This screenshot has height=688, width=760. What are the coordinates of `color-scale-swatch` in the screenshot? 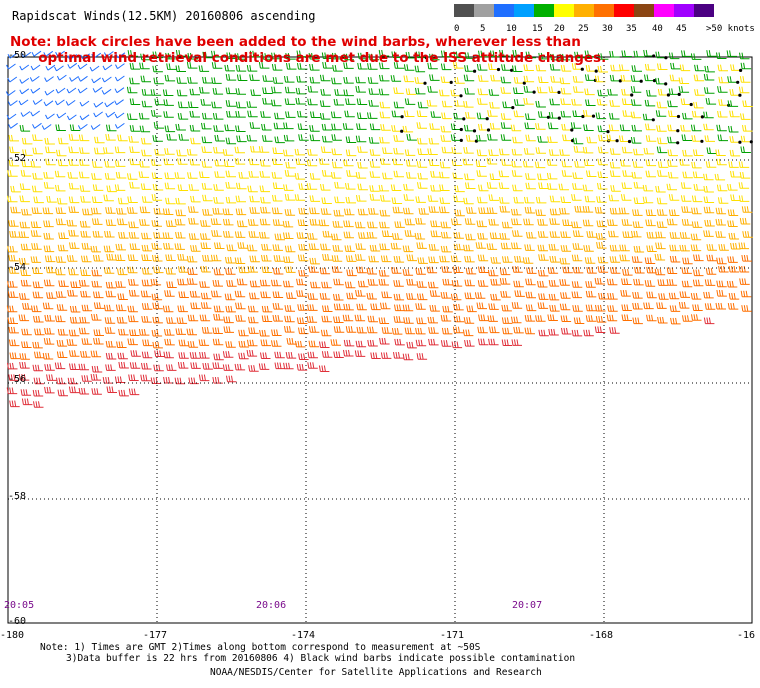 It's located at (624, 10).